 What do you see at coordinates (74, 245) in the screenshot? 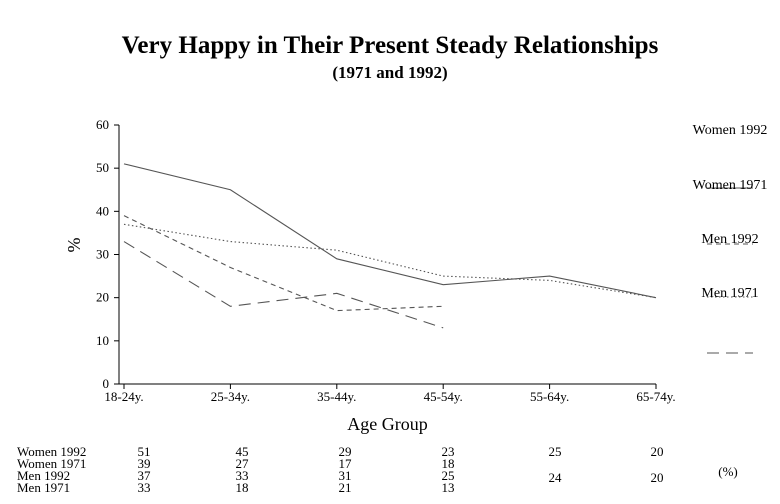
I see `y-axis-label: %` at bounding box center [74, 245].